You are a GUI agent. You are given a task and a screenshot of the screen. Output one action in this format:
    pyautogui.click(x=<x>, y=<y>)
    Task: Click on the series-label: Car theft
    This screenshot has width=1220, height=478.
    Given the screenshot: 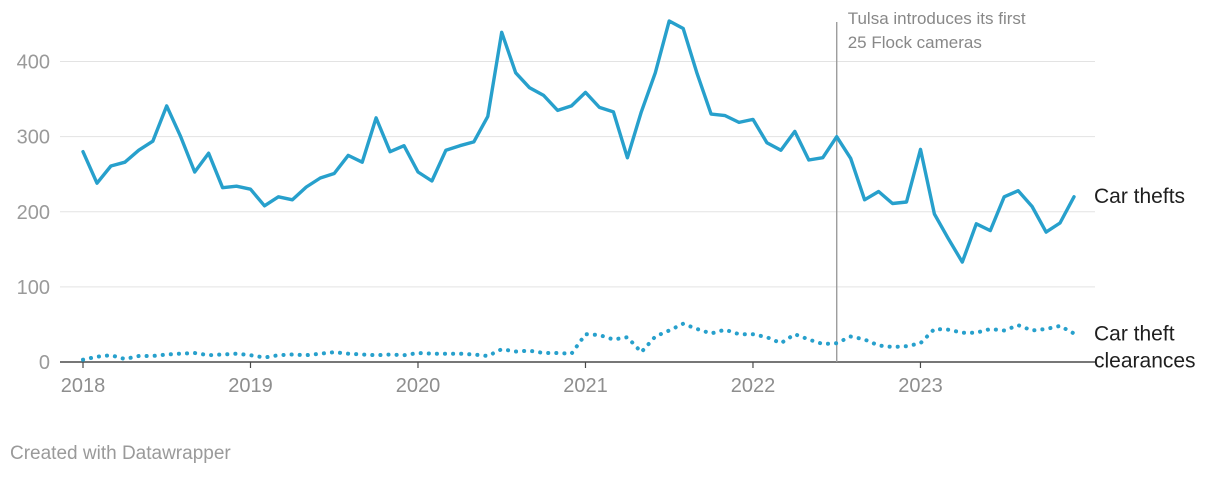 What is the action you would take?
    pyautogui.click(x=1134, y=333)
    